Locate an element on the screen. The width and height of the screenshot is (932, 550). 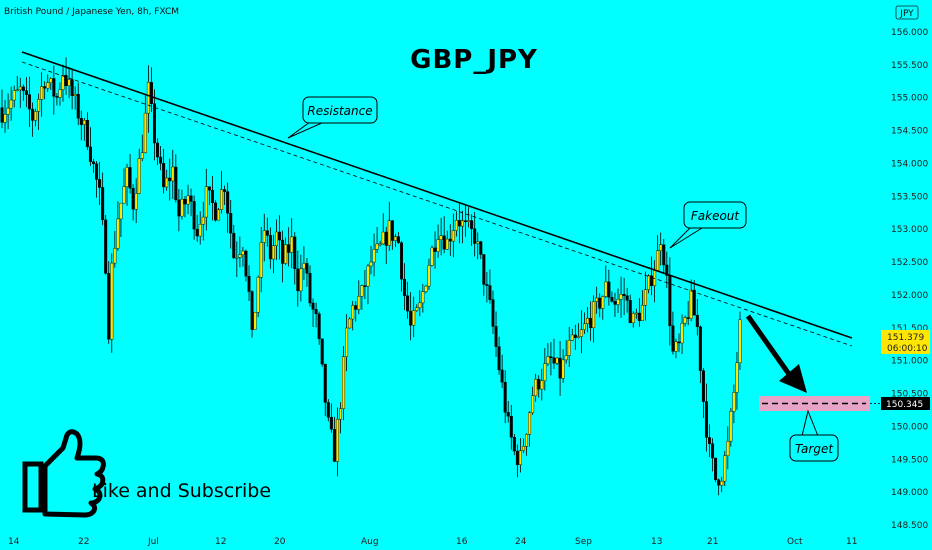
time-tick-label: 14 is located at coordinates (14, 542).